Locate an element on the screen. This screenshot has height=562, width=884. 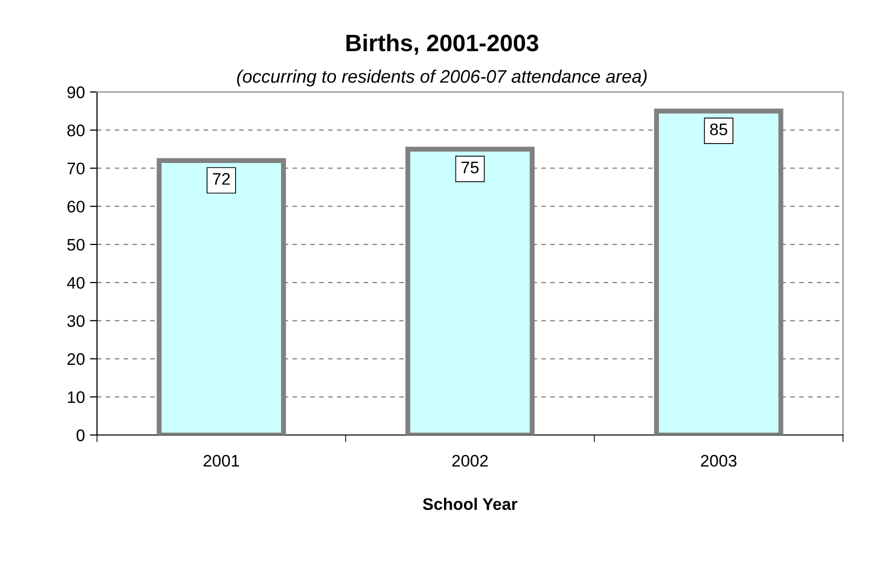
chart-title: Births, 2001-2003 is located at coordinates (442, 44).